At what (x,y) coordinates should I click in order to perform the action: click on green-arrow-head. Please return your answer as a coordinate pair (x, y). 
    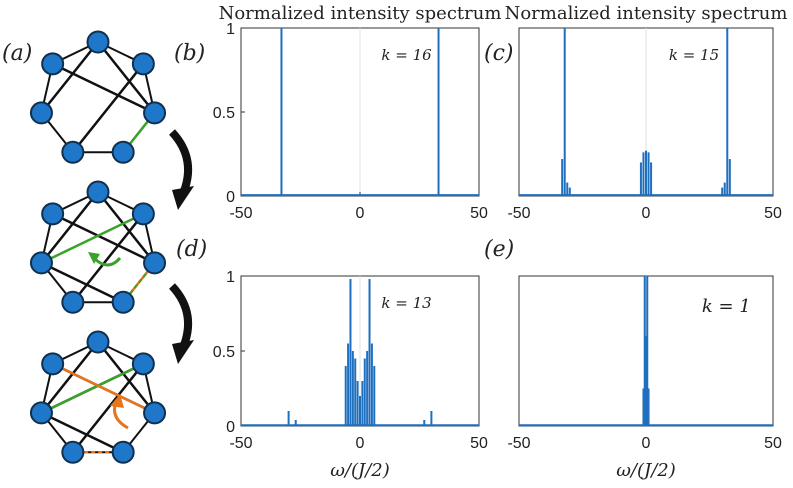
    Looking at the image, I should click on (94, 258).